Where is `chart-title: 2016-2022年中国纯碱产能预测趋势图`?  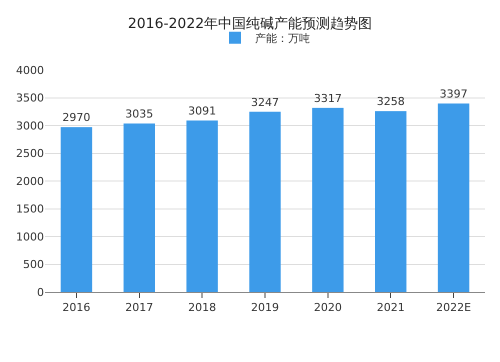
chart-title: 2016-2022年中国纯碱产能预测趋势图 is located at coordinates (250, 24).